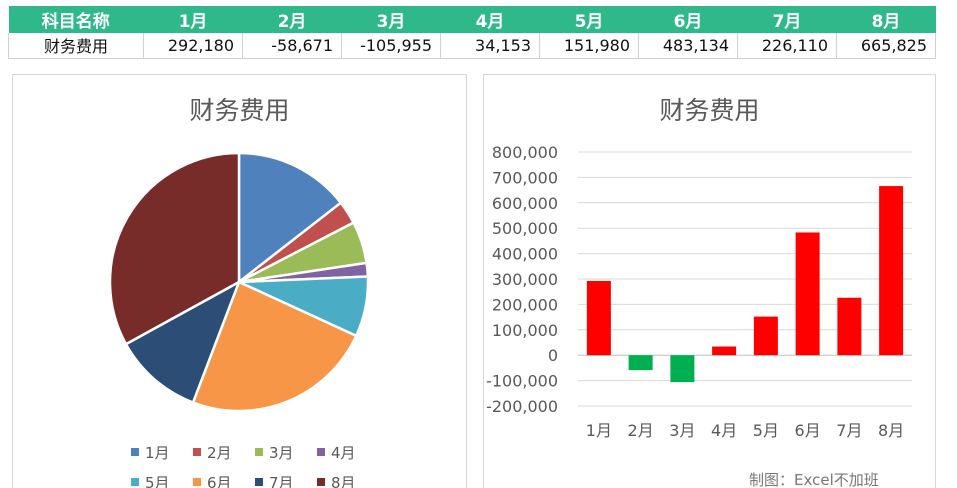  I want to click on legend-item-8: 8月, so click(348, 480).